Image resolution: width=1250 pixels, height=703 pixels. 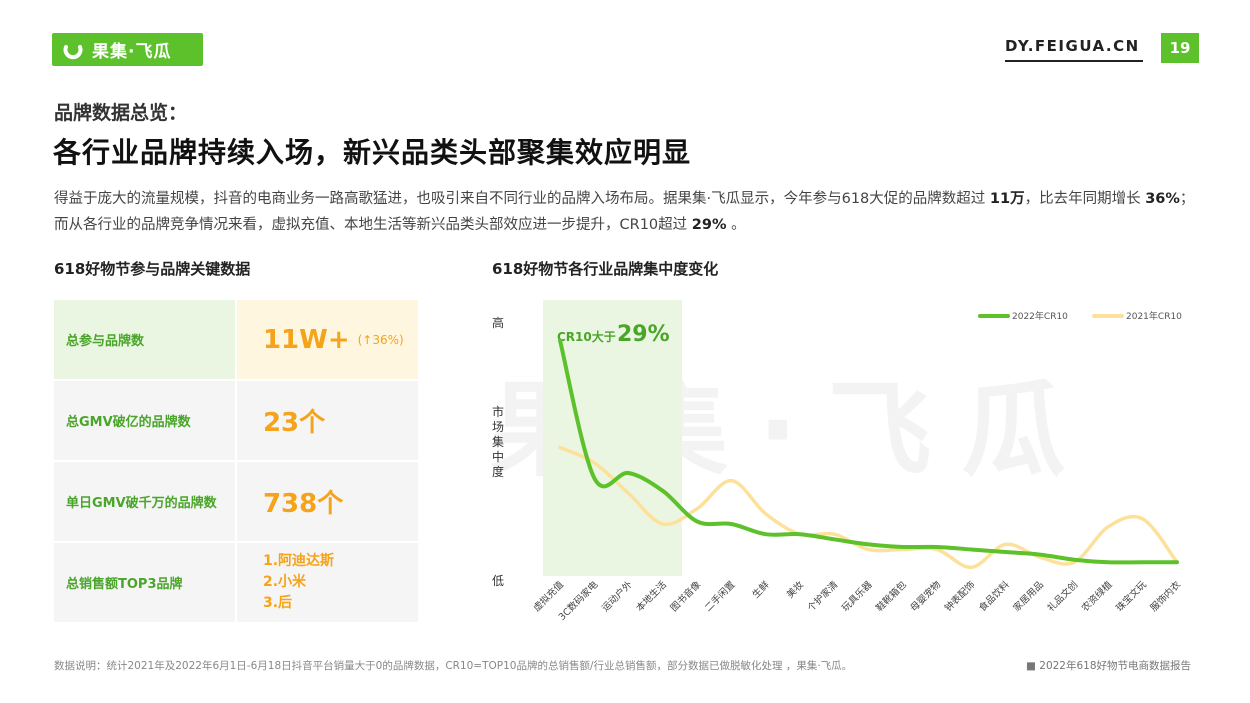 What do you see at coordinates (1028, 596) in the screenshot?
I see `x-tick-label: 家居用品` at bounding box center [1028, 596].